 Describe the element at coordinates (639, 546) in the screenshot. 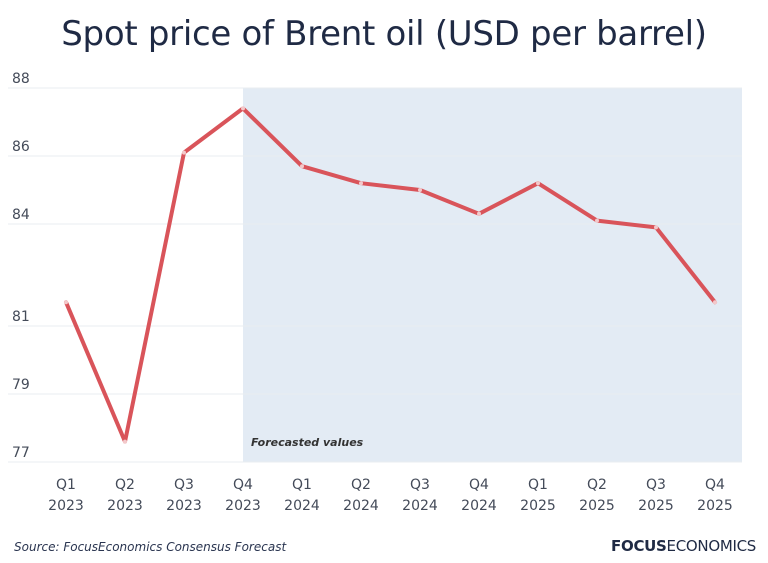

I see `brand-logo-focus: FOCUS` at that location.